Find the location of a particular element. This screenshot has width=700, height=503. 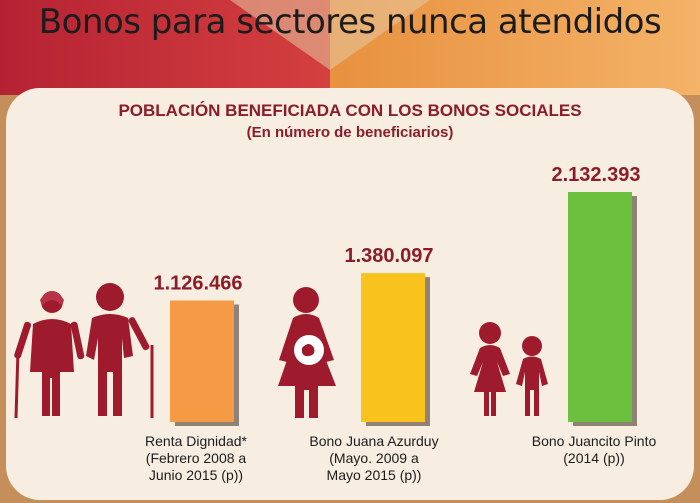

pregnant-woman-icon is located at coordinates (307, 352).